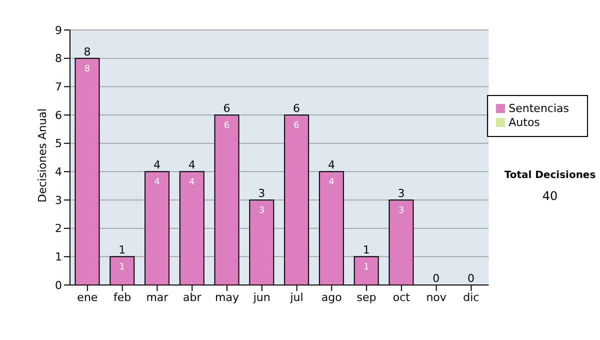  I want to click on y-tick-label: 2, so click(58, 229).